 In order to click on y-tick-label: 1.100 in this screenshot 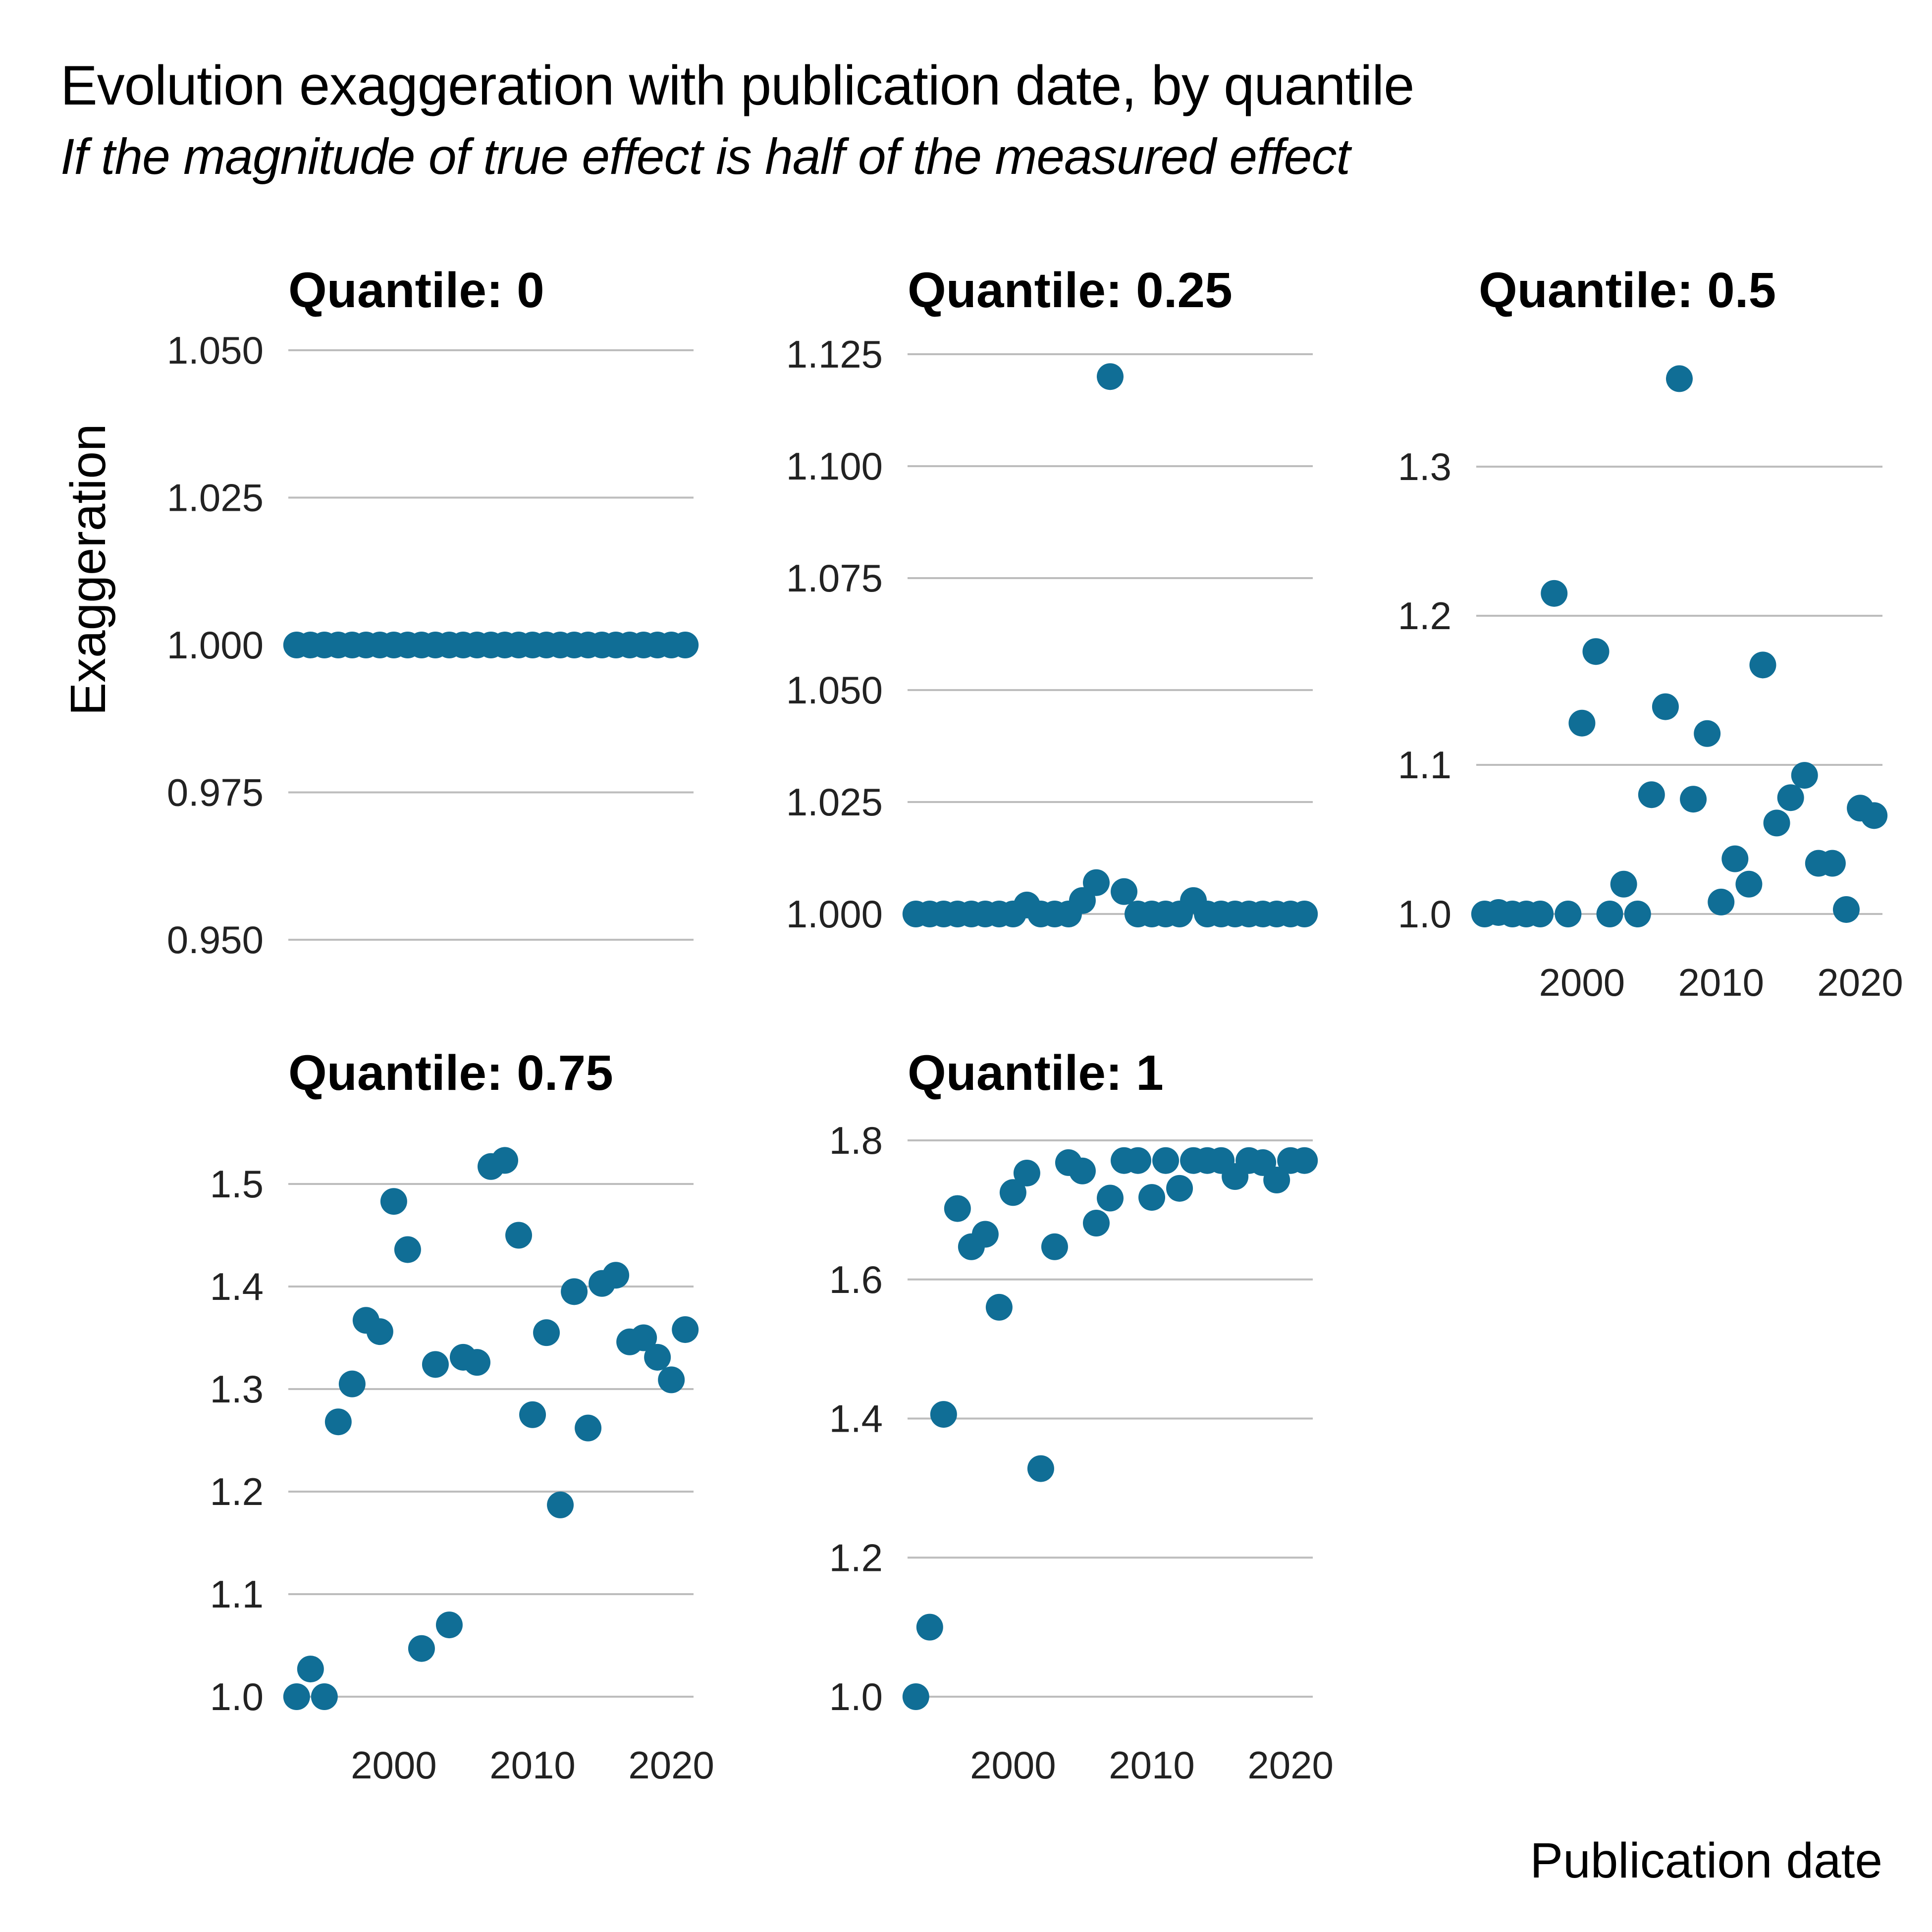, I will do `click(834, 466)`.